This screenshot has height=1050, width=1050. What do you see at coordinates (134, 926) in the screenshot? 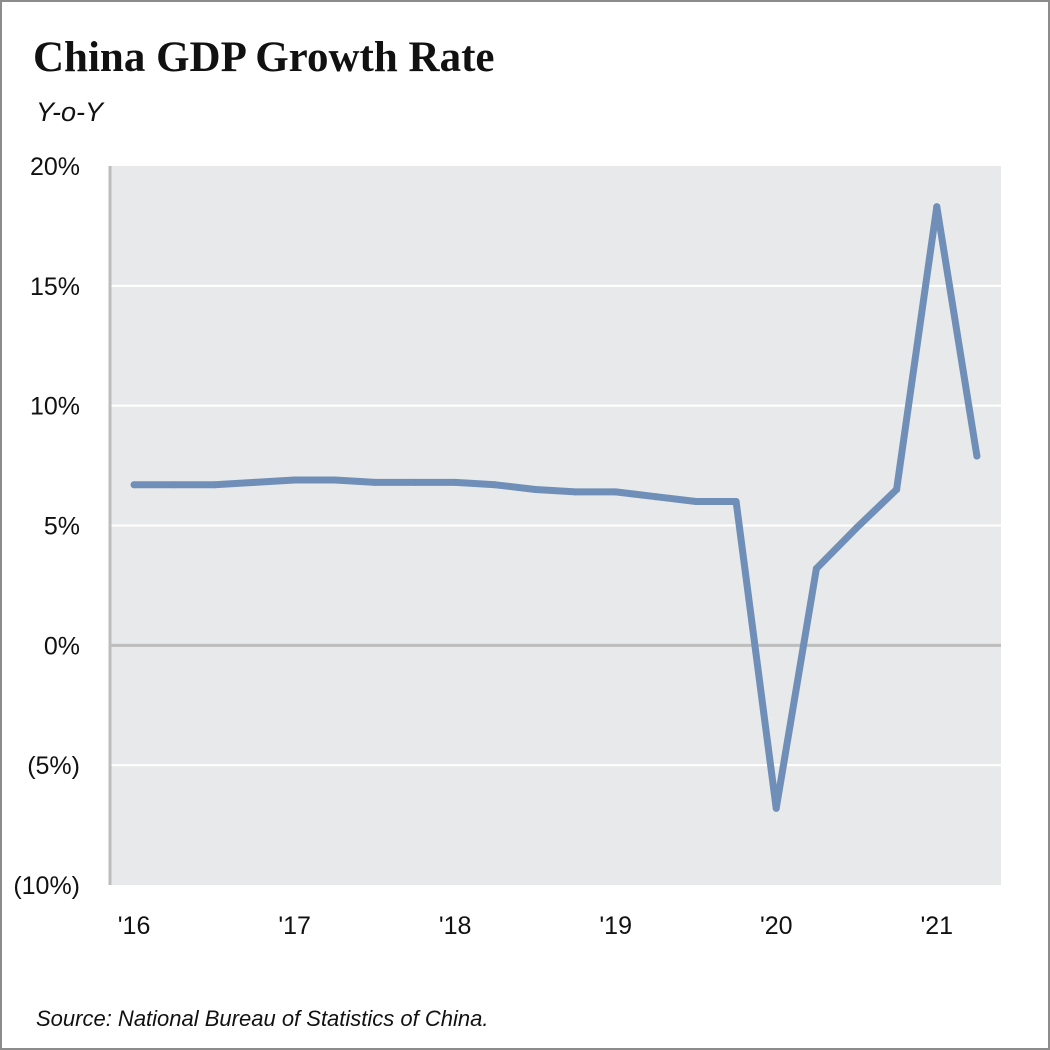
I see `x-tick-label: '16` at bounding box center [134, 926].